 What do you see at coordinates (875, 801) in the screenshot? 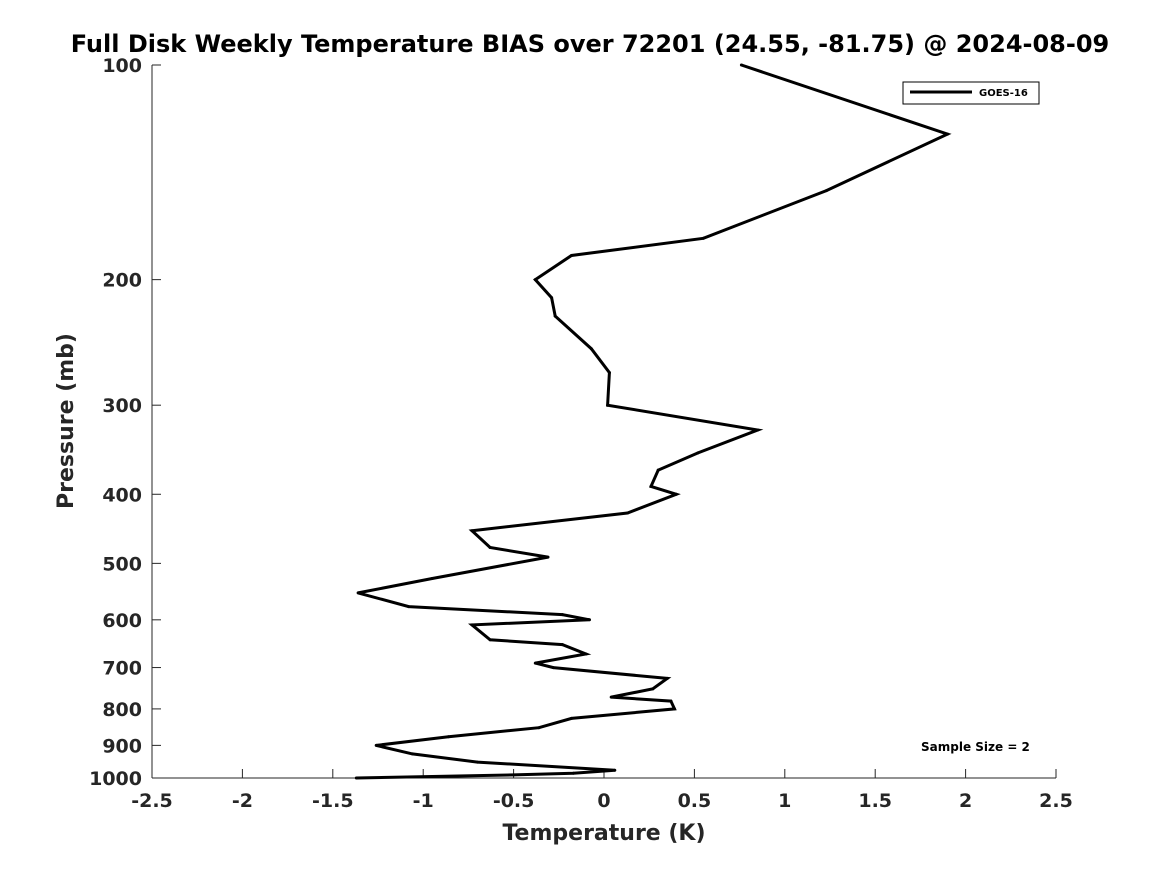
I see `x-tick-label: 1.5` at bounding box center [875, 801].